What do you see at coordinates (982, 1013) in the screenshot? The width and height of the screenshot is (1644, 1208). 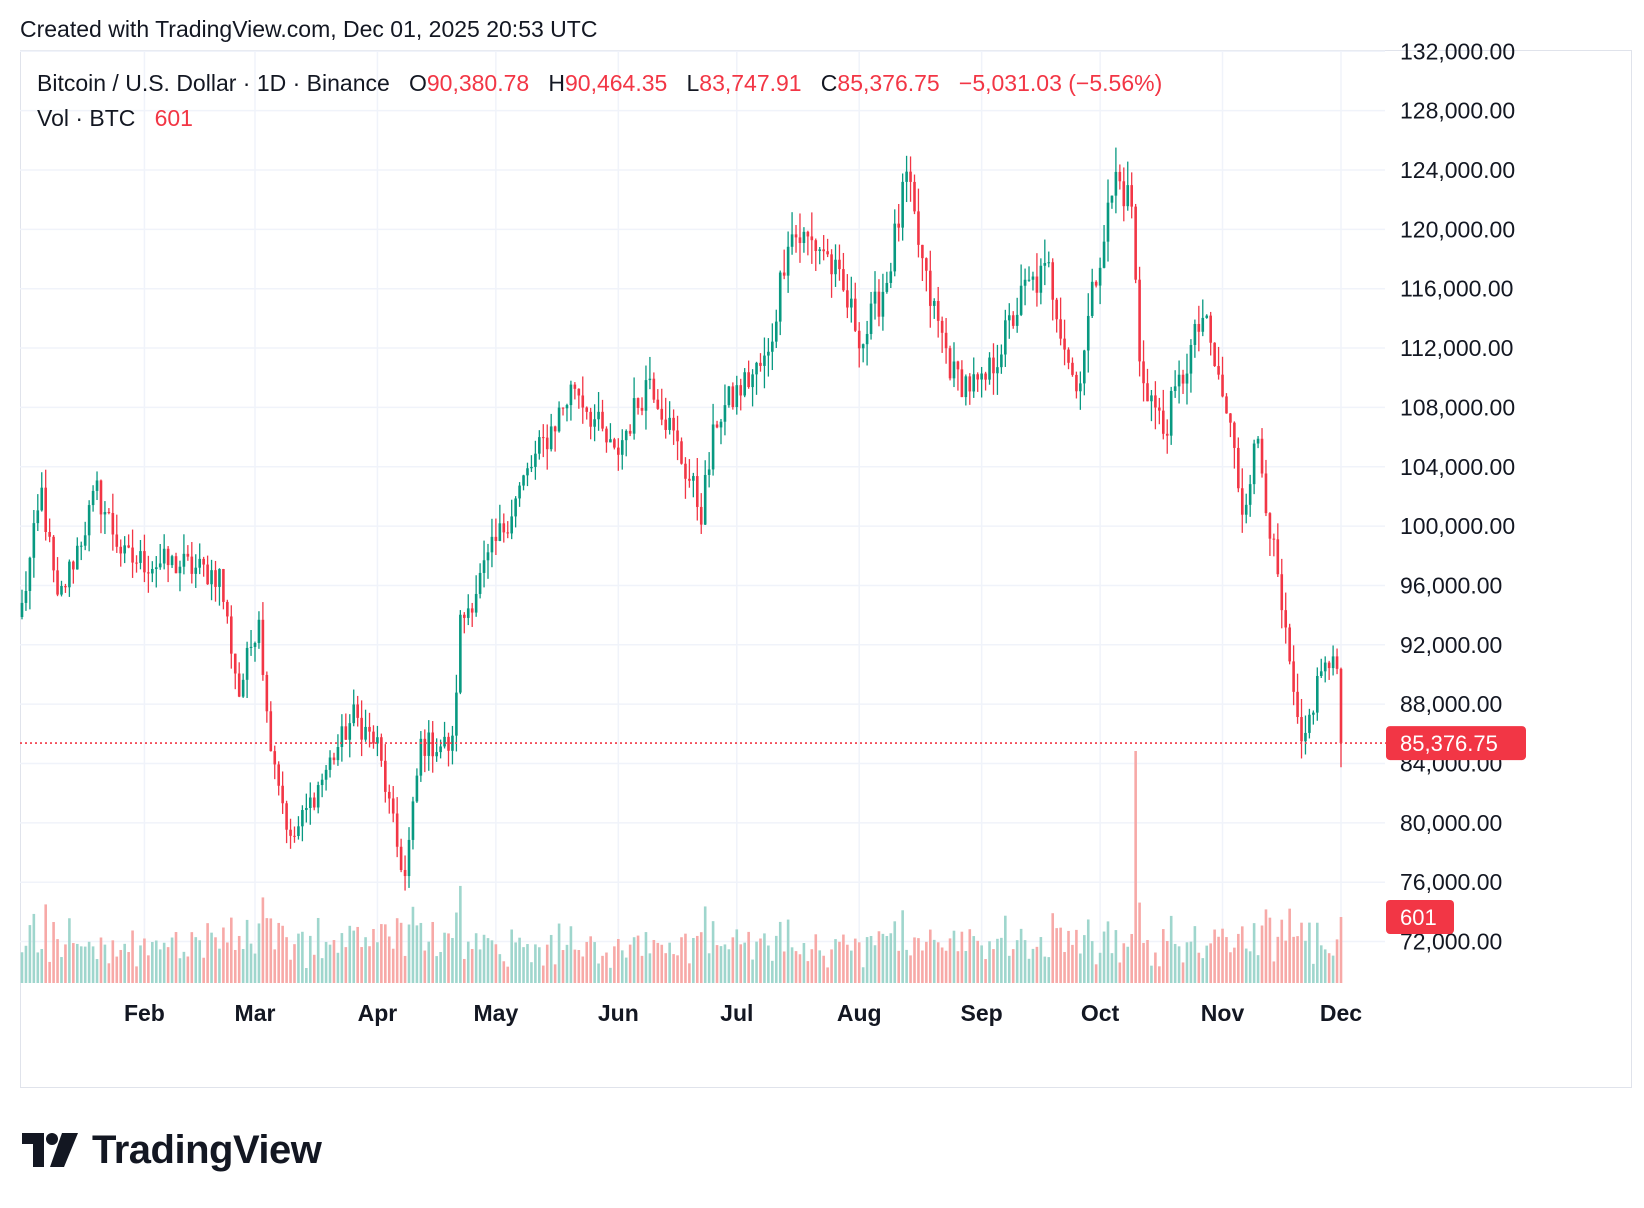 I see `time-tick-label: Sep` at bounding box center [982, 1013].